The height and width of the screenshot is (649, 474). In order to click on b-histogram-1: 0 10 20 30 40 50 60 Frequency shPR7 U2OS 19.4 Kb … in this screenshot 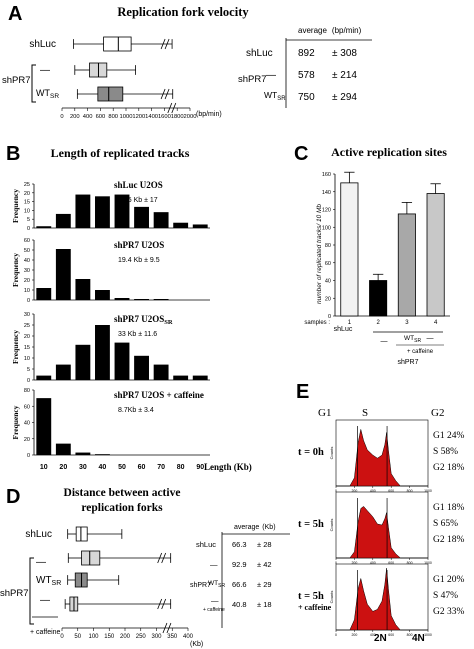, I will do `click(110, 271)`.